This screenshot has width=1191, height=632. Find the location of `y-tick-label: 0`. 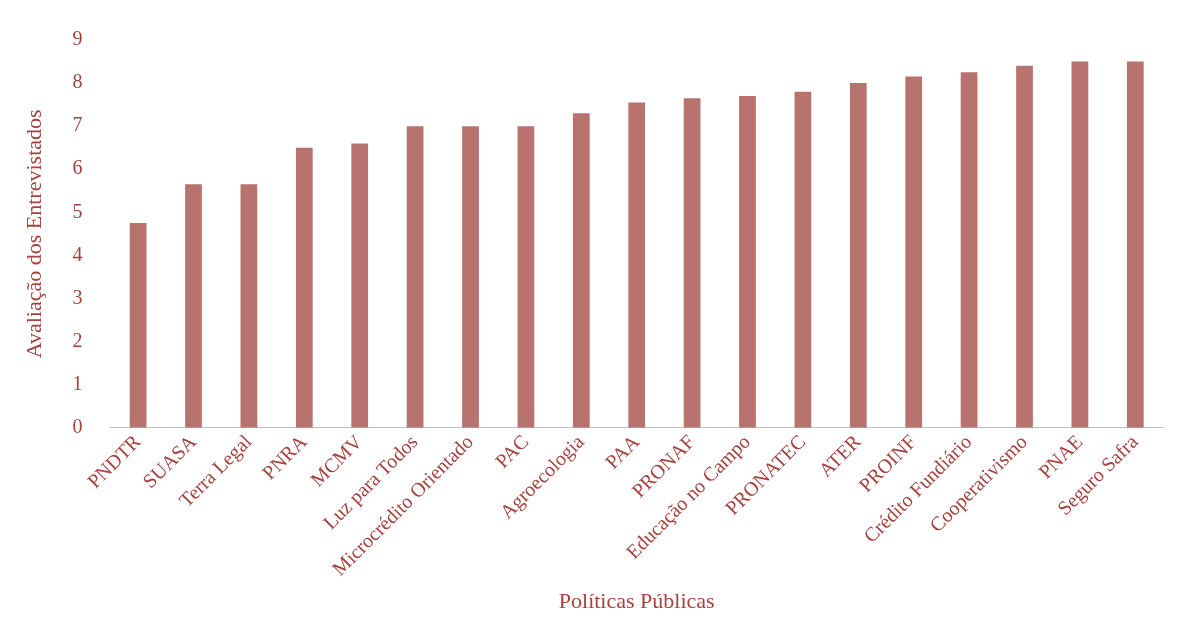

y-tick-label: 0 is located at coordinates (77, 425).